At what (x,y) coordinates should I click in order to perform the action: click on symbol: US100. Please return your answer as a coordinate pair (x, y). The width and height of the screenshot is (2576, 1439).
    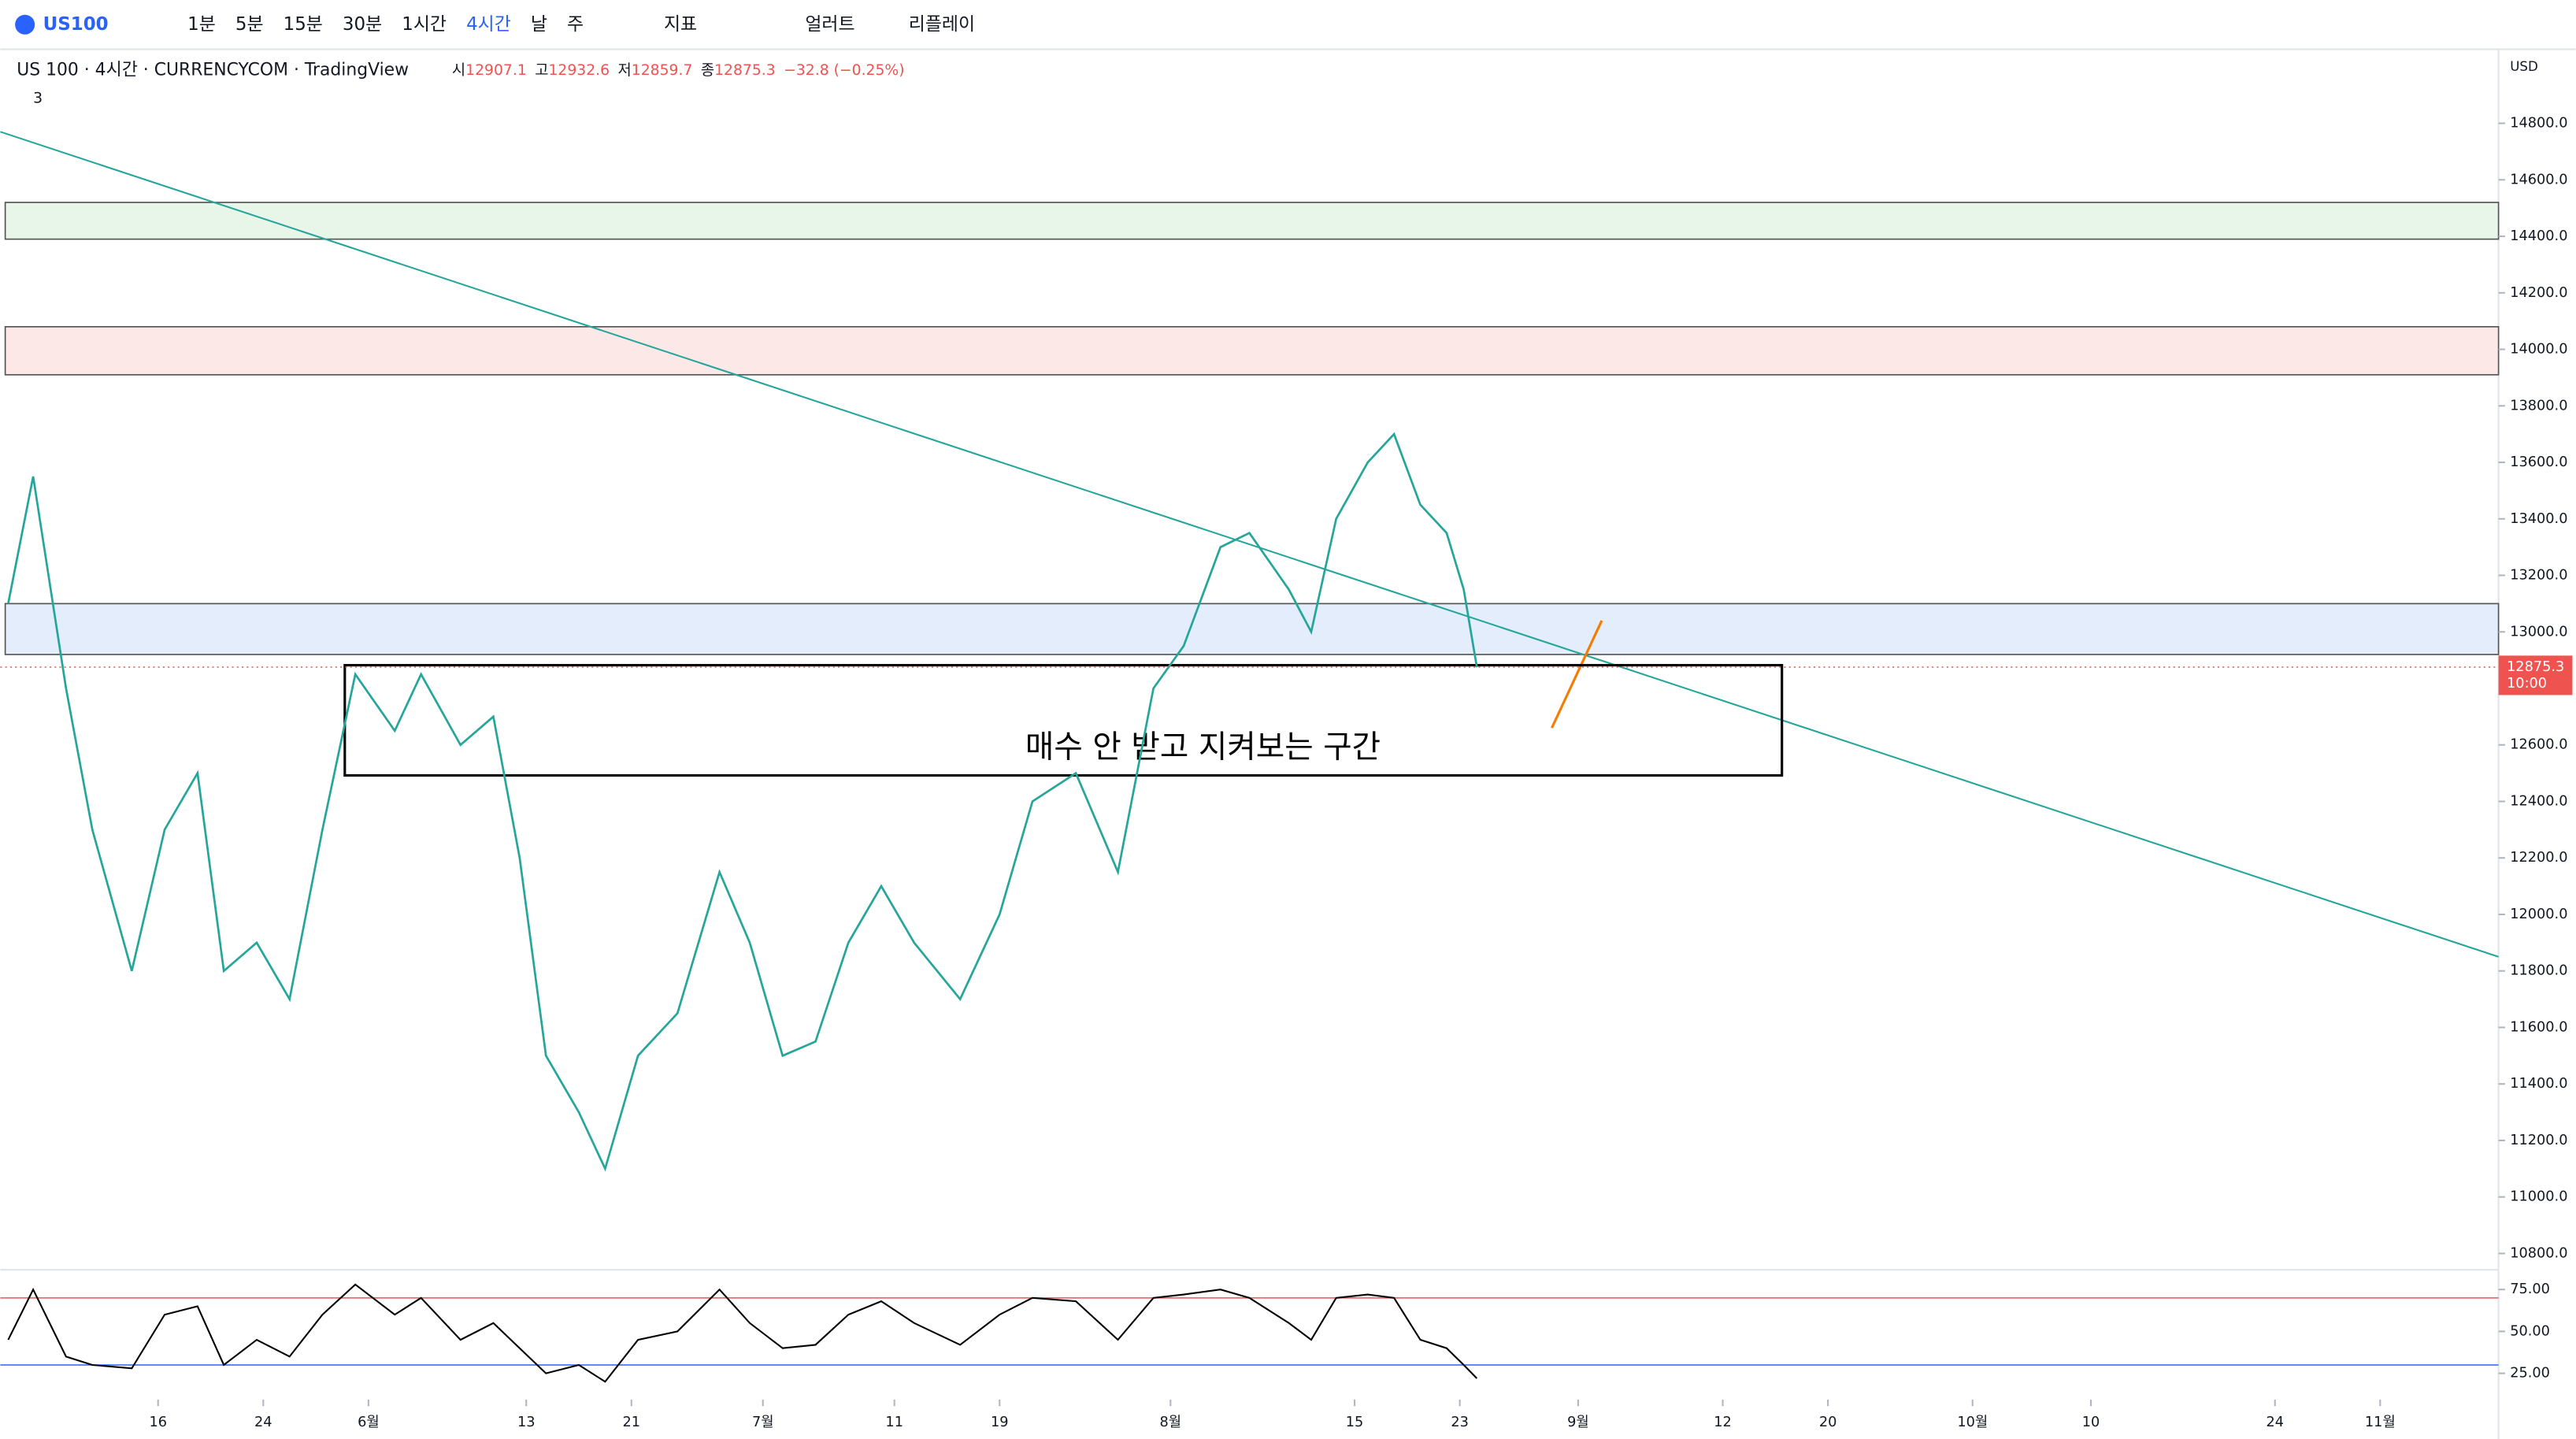
    Looking at the image, I should click on (76, 24).